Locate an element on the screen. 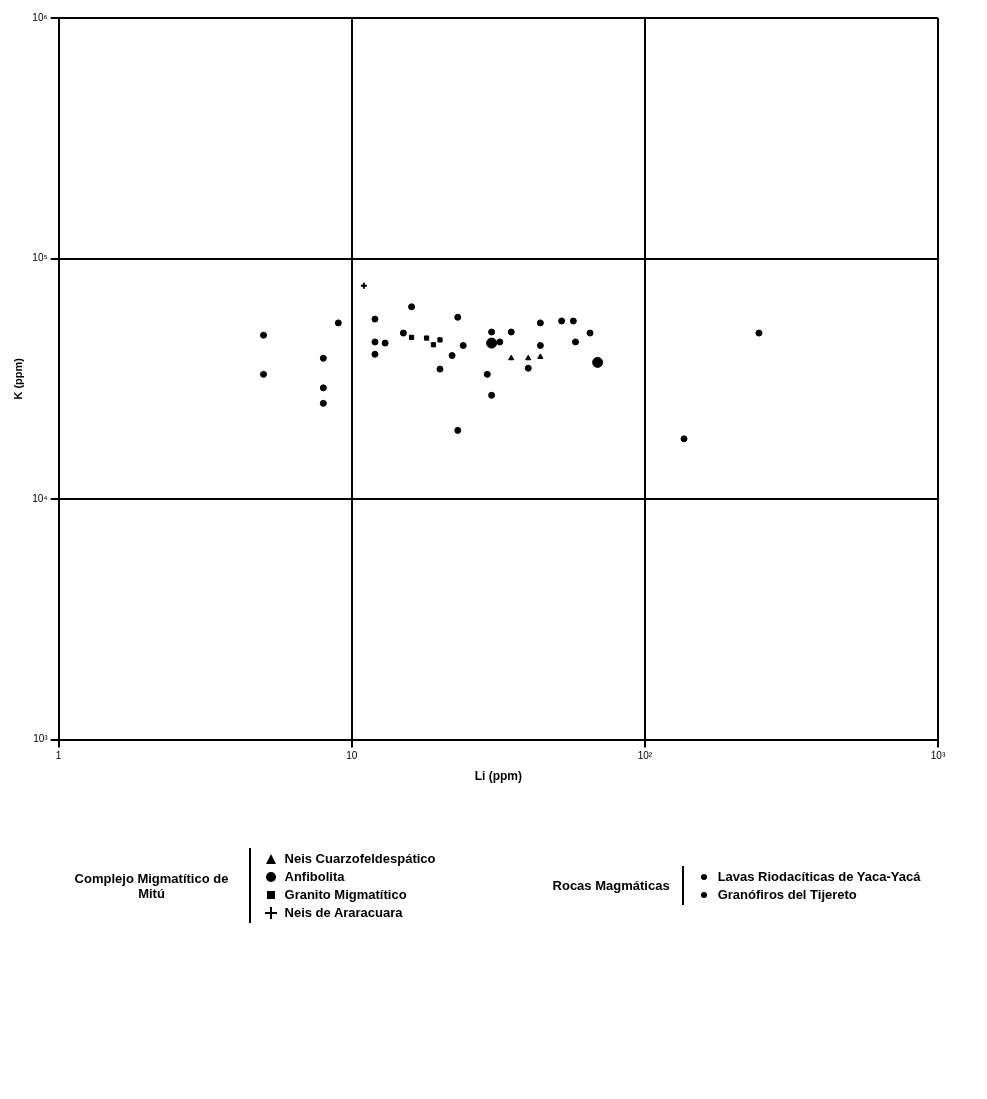 This screenshot has height=1099, width=987. x-tick-label: 10³ is located at coordinates (938, 756).